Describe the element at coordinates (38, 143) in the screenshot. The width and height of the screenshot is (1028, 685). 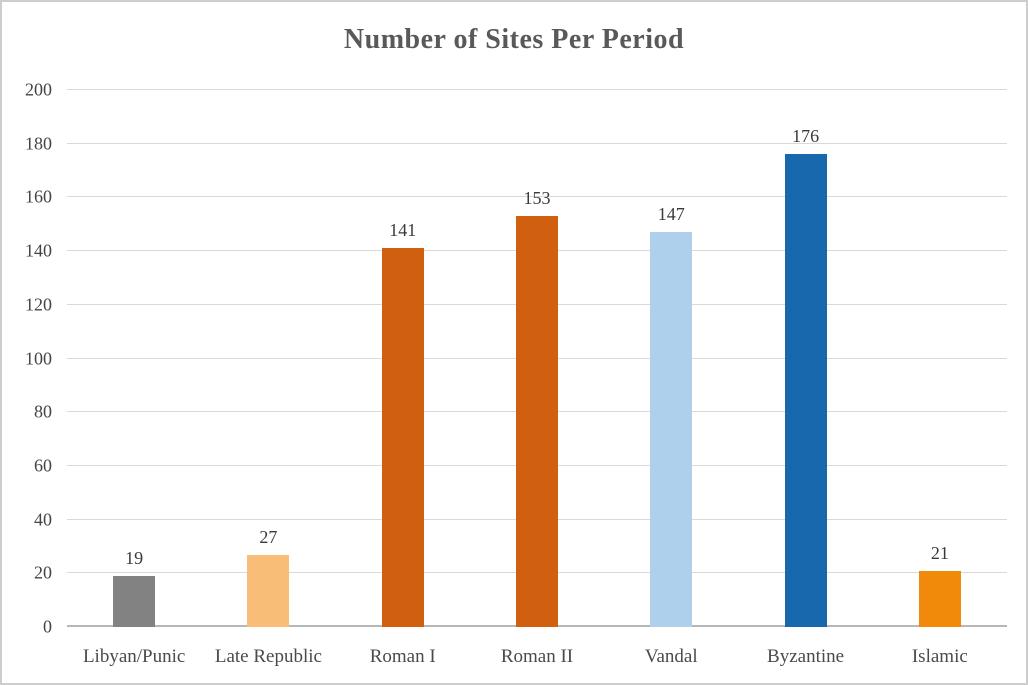
I see `y-tick-label: 180` at that location.